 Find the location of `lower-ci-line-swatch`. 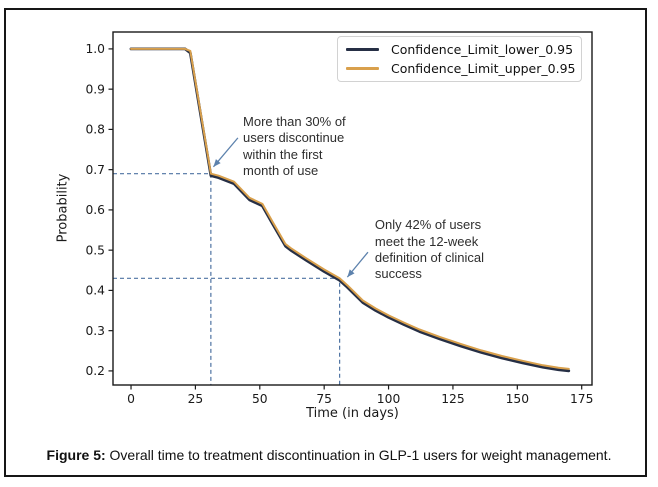

lower-ci-line-swatch is located at coordinates (362, 49).